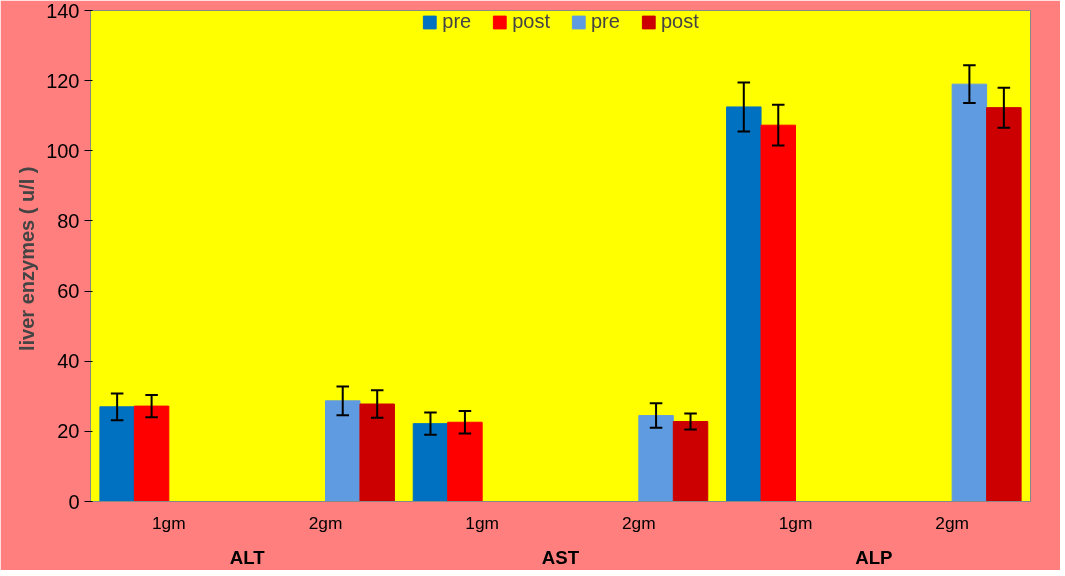 The width and height of the screenshot is (1065, 576). What do you see at coordinates (27, 259) in the screenshot?
I see `y-axis-title: liver enzymes ( u/l )` at bounding box center [27, 259].